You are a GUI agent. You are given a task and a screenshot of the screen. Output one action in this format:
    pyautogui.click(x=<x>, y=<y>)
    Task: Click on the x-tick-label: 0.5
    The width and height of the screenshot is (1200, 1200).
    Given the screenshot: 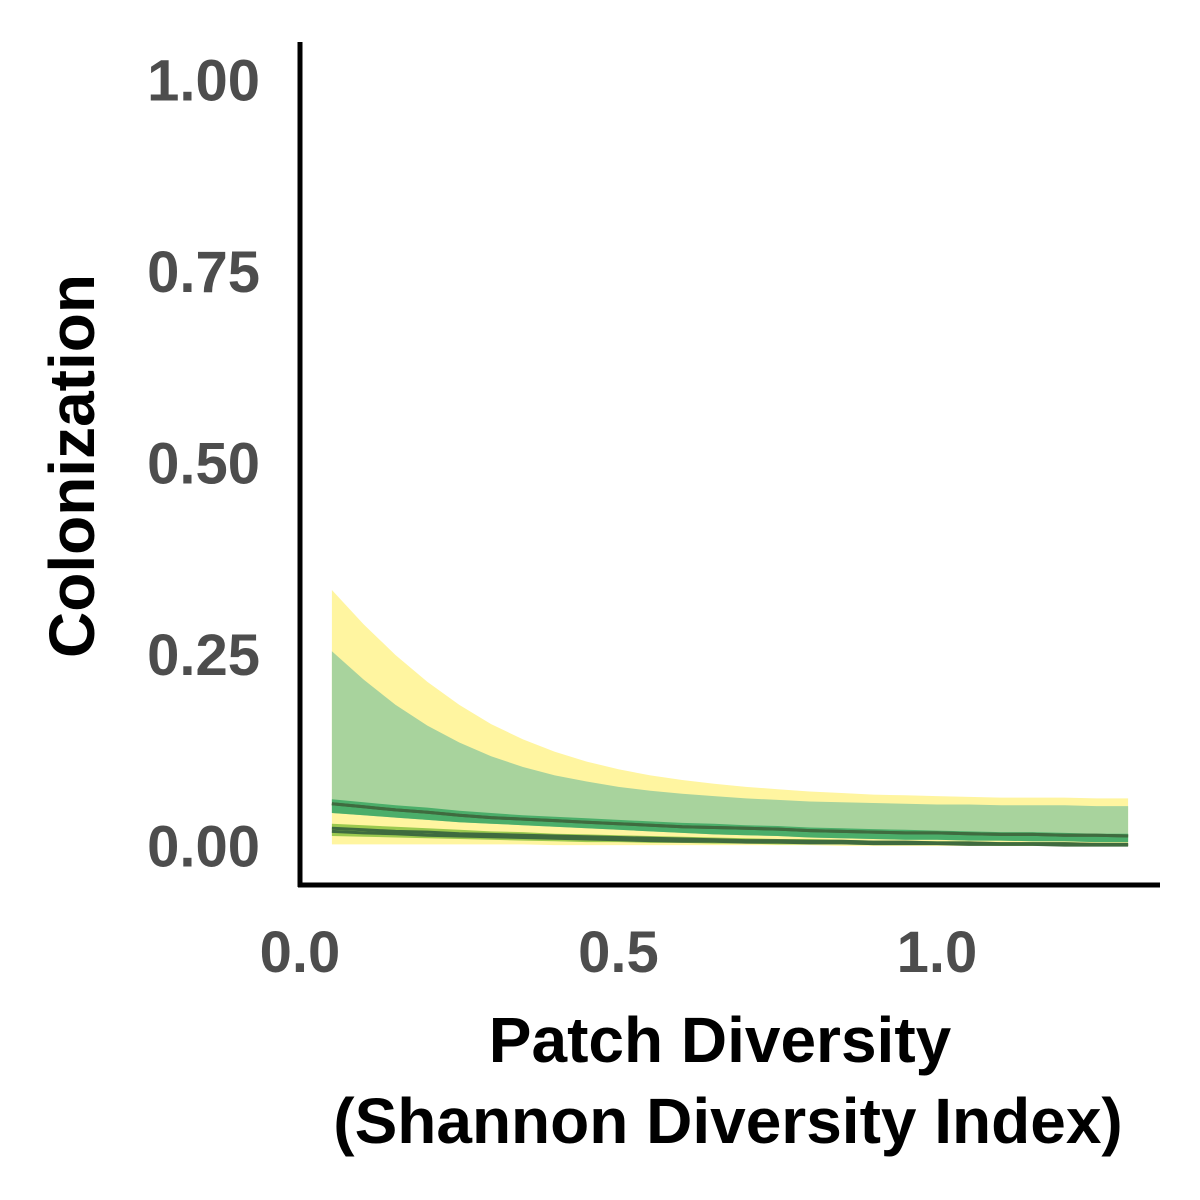 What is the action you would take?
    pyautogui.click(x=618, y=952)
    